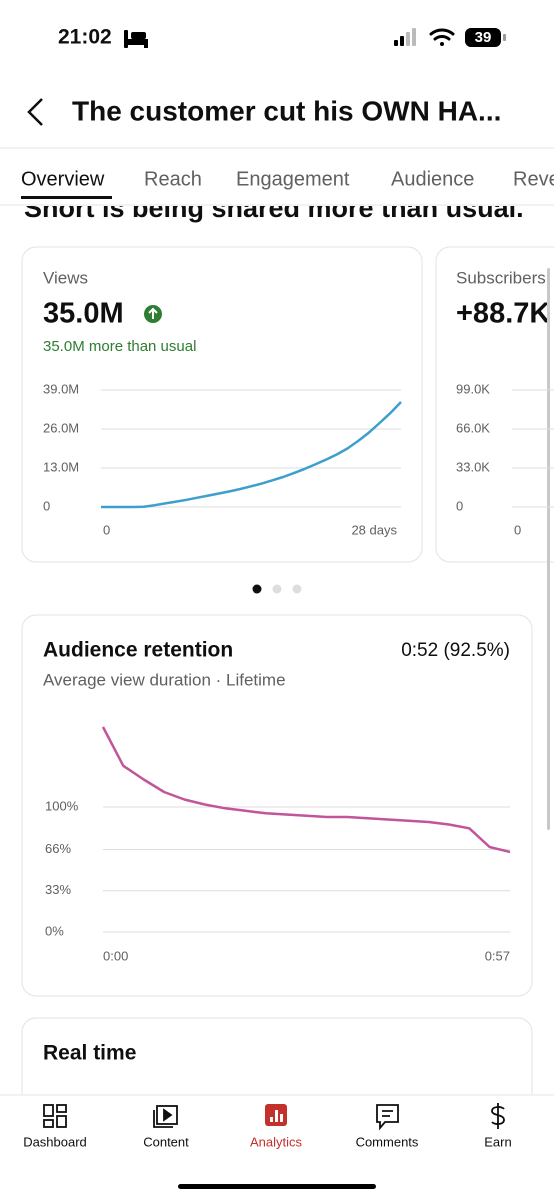  I want to click on nav-label: Comments, so click(387, 1141).